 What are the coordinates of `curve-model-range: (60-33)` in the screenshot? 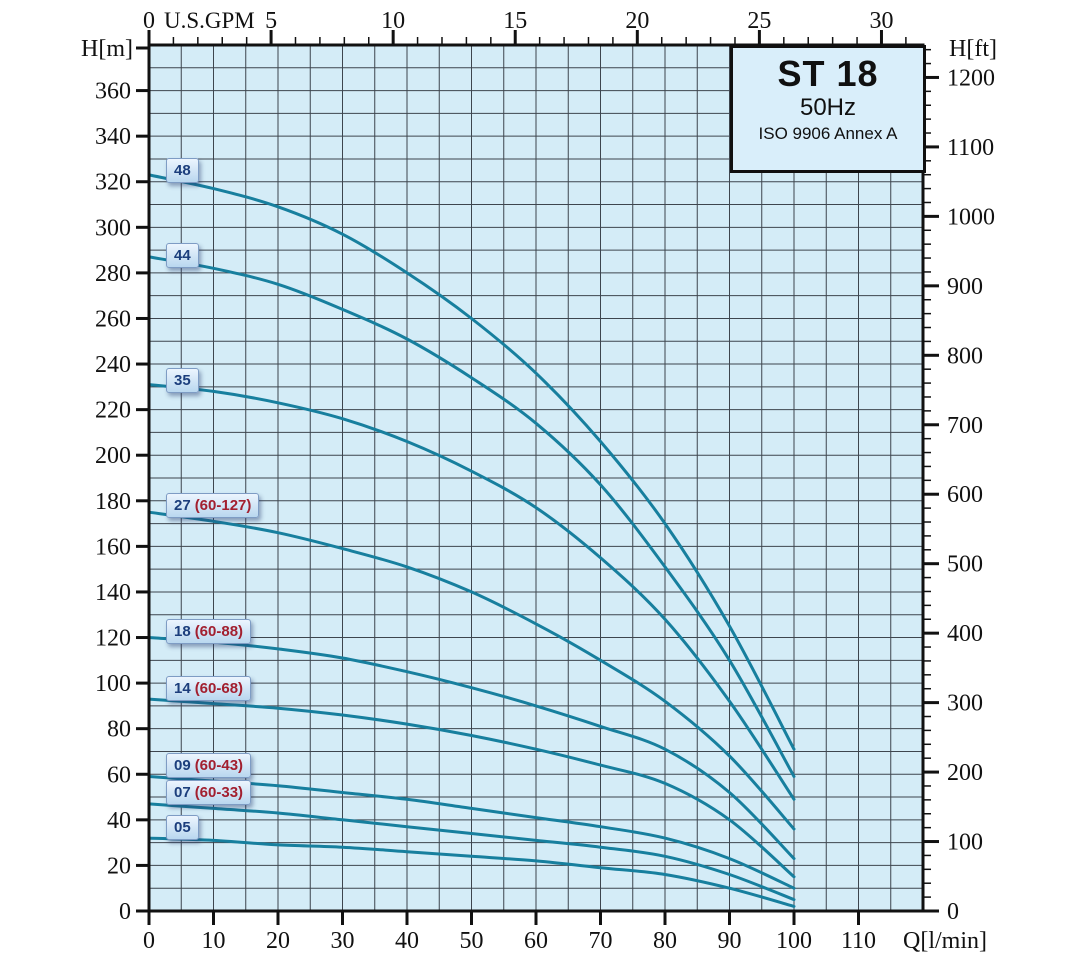 It's located at (219, 792).